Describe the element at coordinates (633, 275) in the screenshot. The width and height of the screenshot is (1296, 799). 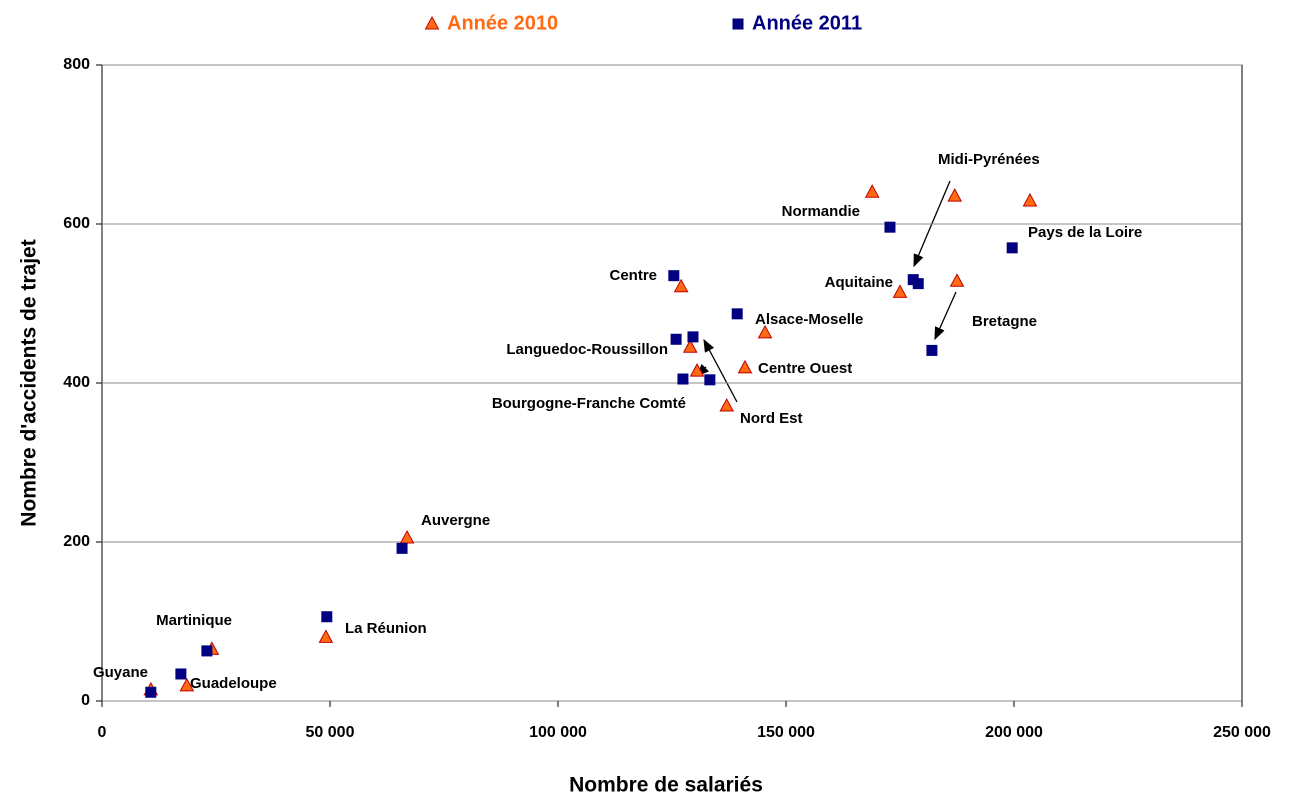
I see `annotation: Centre` at that location.